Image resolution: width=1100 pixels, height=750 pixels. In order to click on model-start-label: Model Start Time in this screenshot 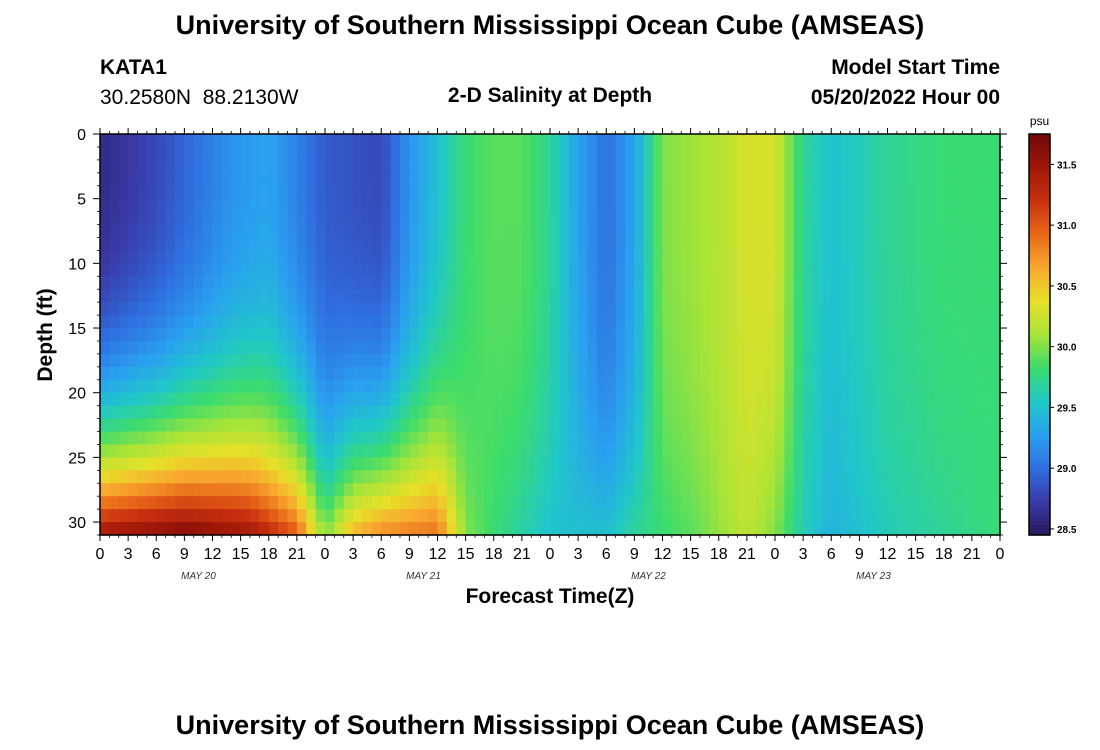, I will do `click(915, 67)`.